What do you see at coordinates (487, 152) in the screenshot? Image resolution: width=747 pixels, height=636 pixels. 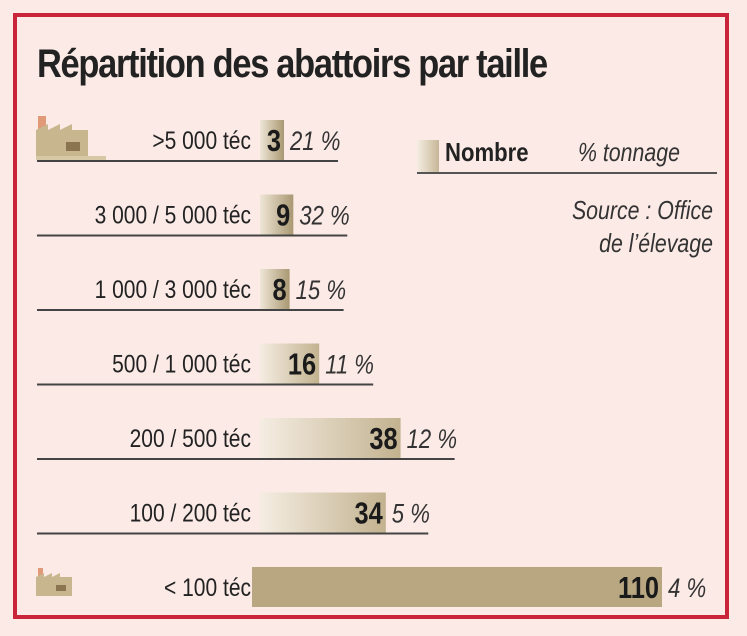 I see `legend-count-label: Nombre` at bounding box center [487, 152].